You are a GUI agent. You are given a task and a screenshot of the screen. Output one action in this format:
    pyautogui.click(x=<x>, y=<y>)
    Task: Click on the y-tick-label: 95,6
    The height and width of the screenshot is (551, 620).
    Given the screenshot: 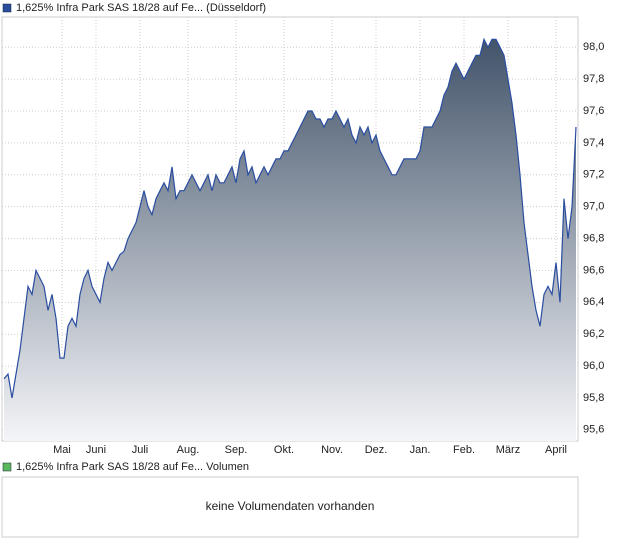 What is the action you would take?
    pyautogui.click(x=593, y=430)
    